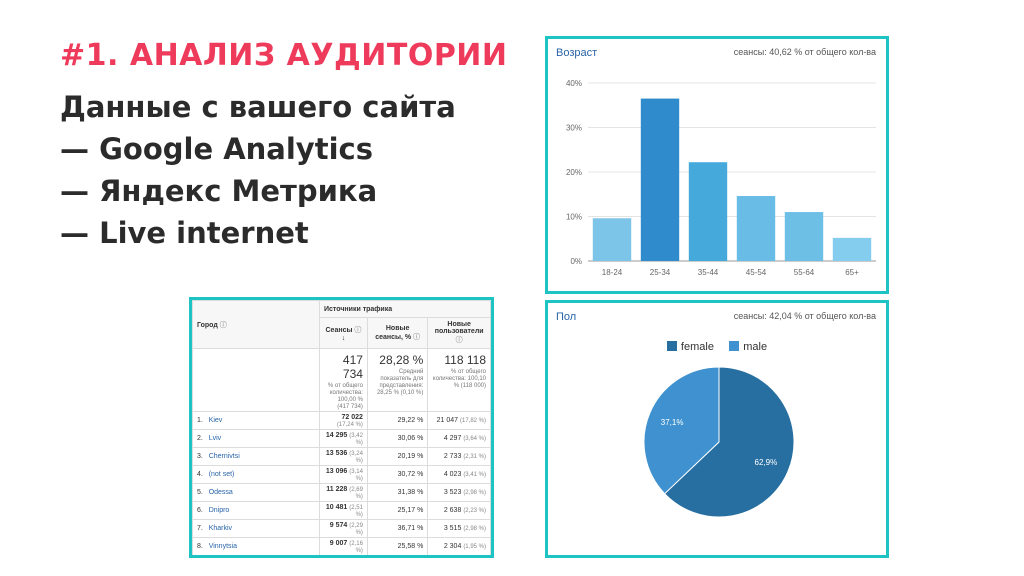 The width and height of the screenshot is (1024, 576). Describe the element at coordinates (804, 52) in the screenshot. I see `age-panel-note: сеансы: 40,62 % от общего кол-ва` at that location.